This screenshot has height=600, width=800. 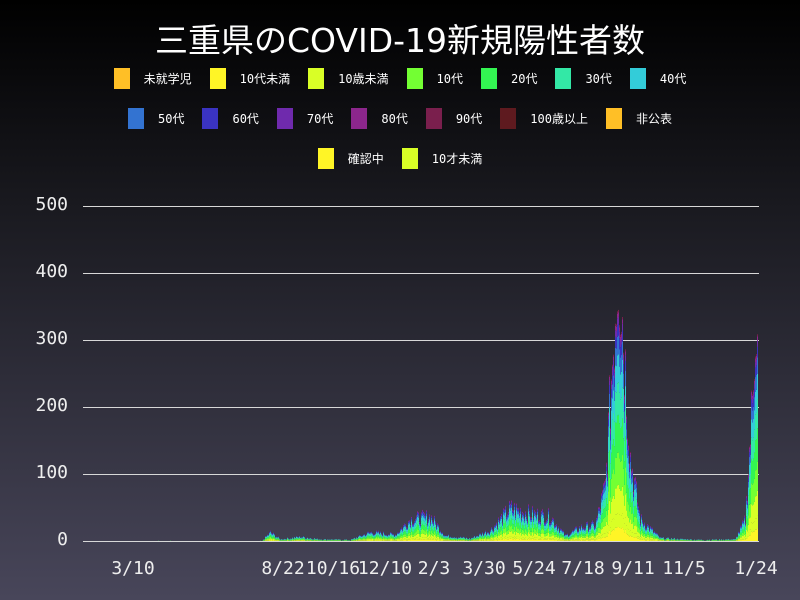 I want to click on legend-label: 10才未満, so click(x=457, y=159).